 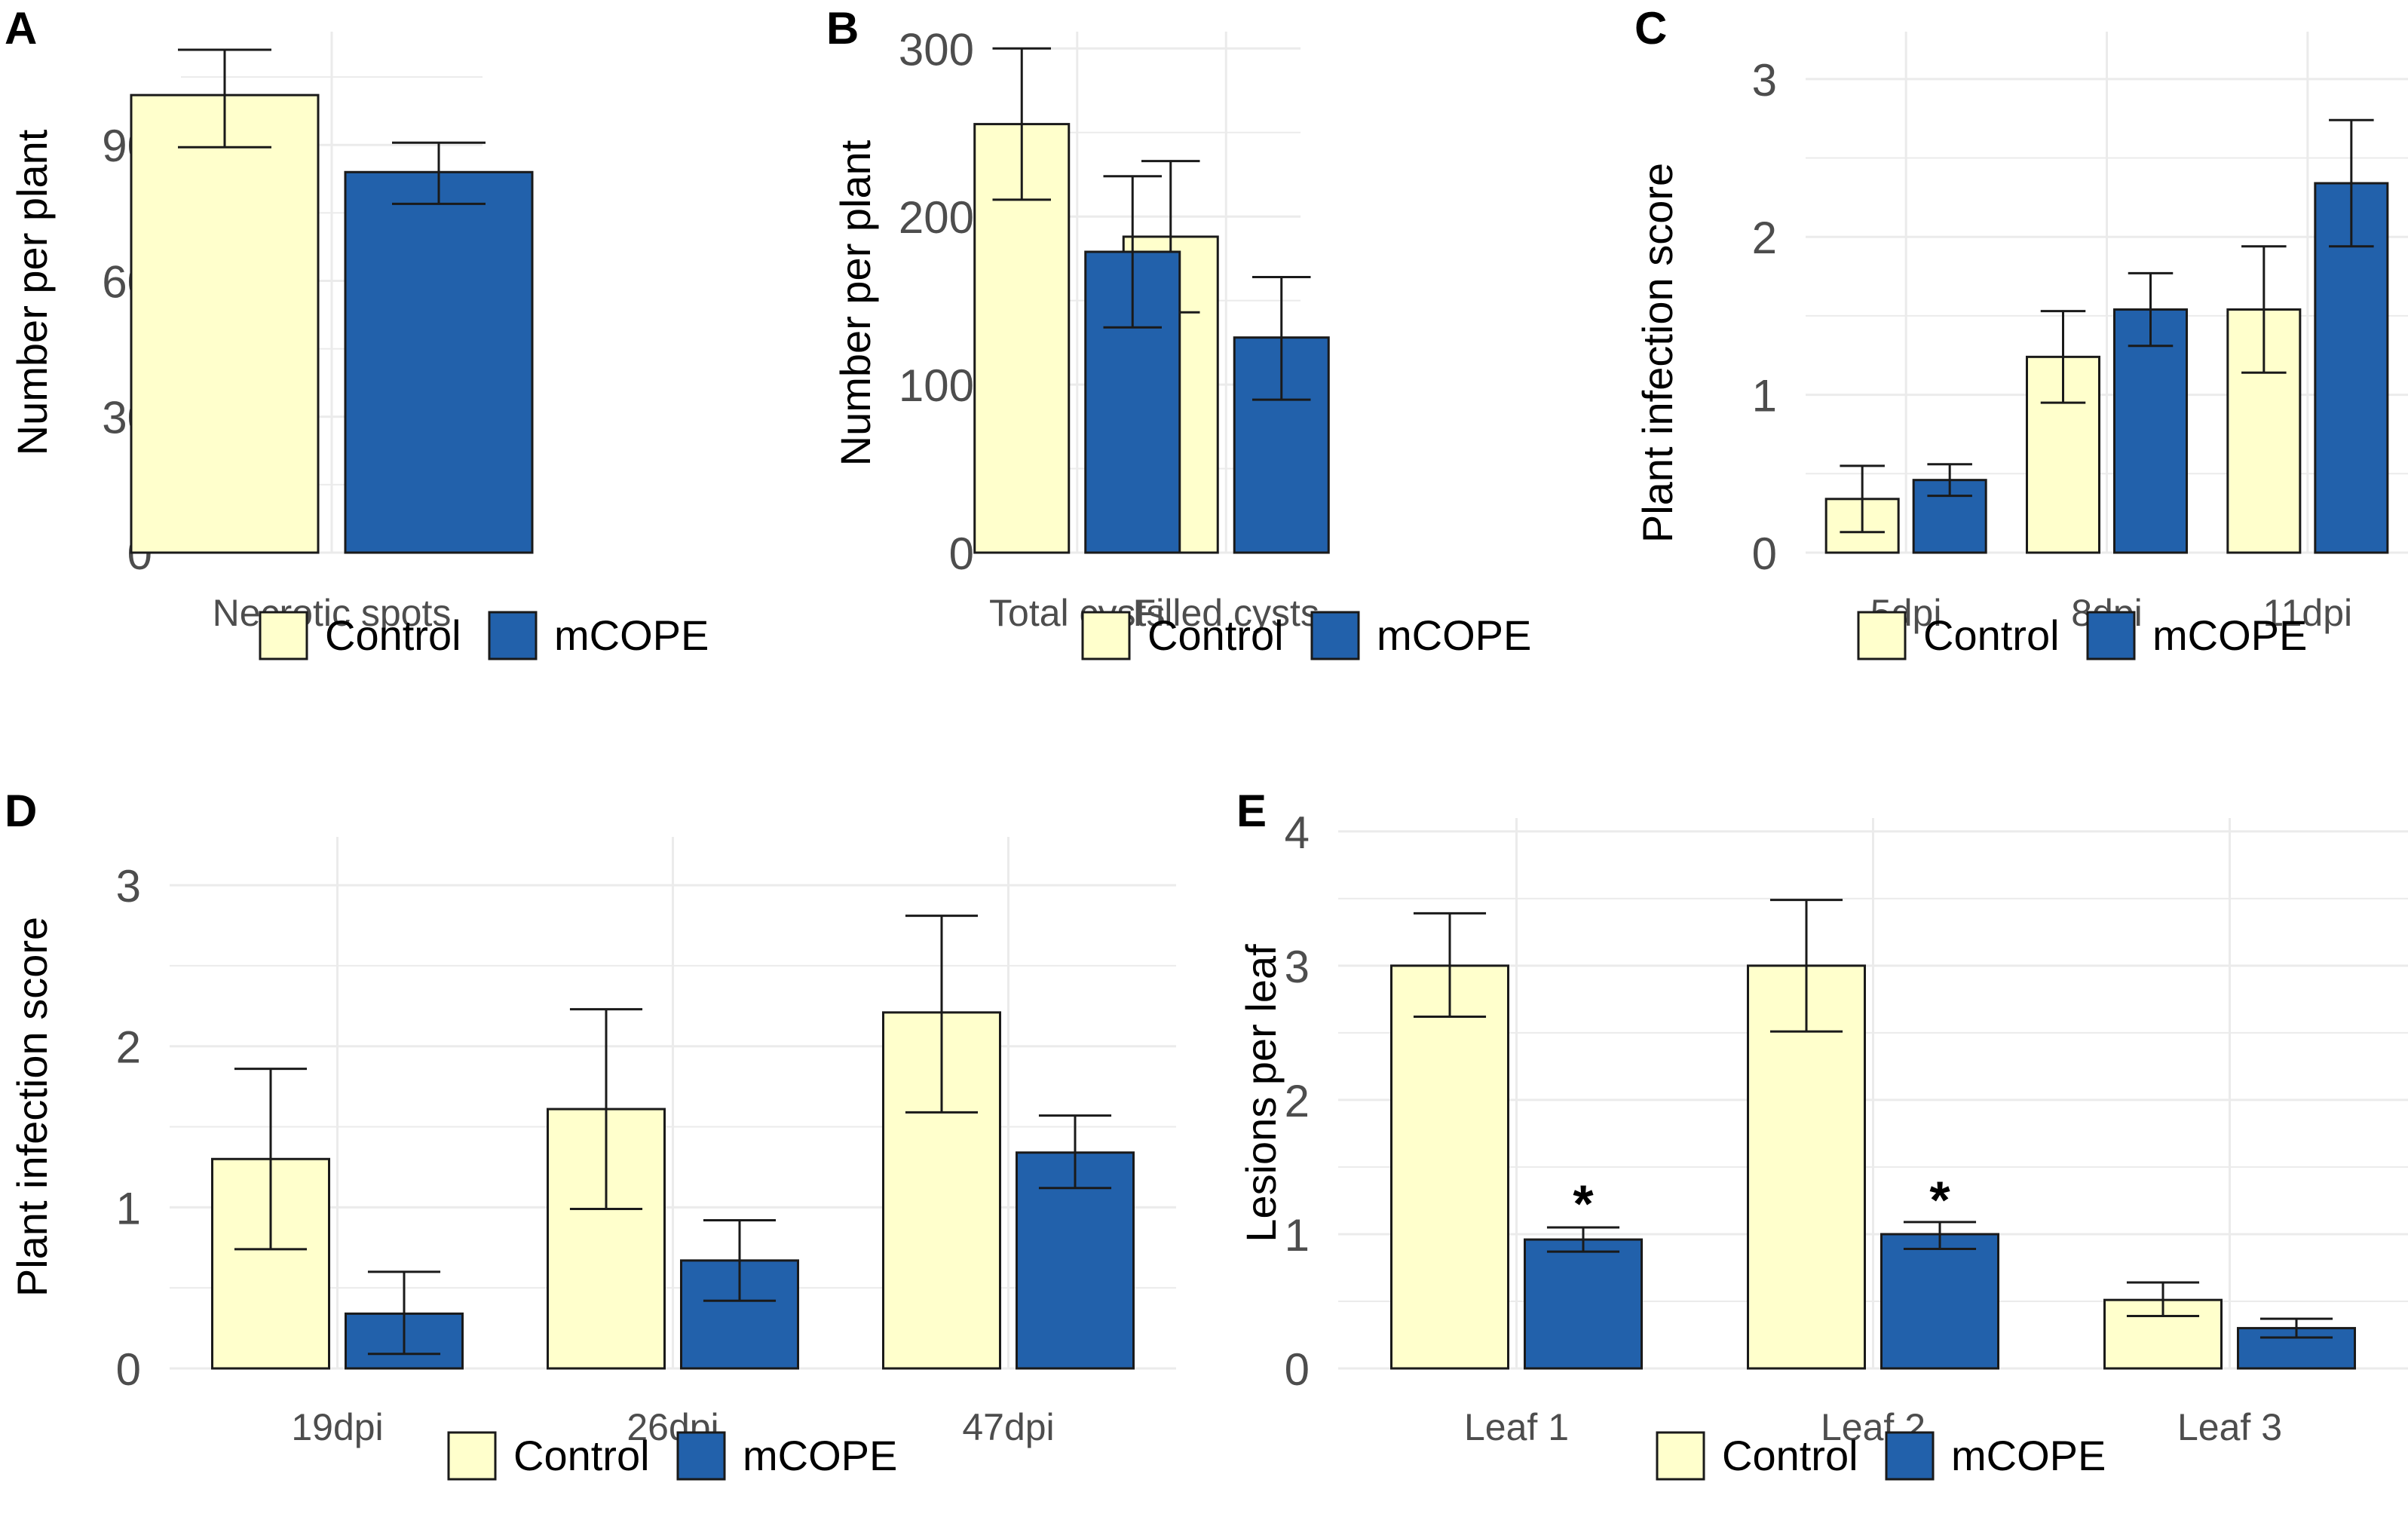 What do you see at coordinates (936, 217) in the screenshot?
I see `y-tick-label: 200` at bounding box center [936, 217].